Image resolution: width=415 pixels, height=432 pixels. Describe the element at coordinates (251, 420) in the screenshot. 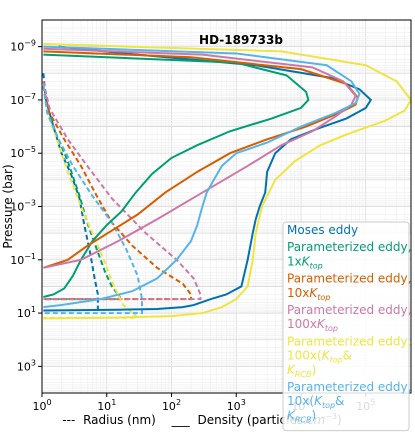

I see `density-label: Density (particles.` at that location.